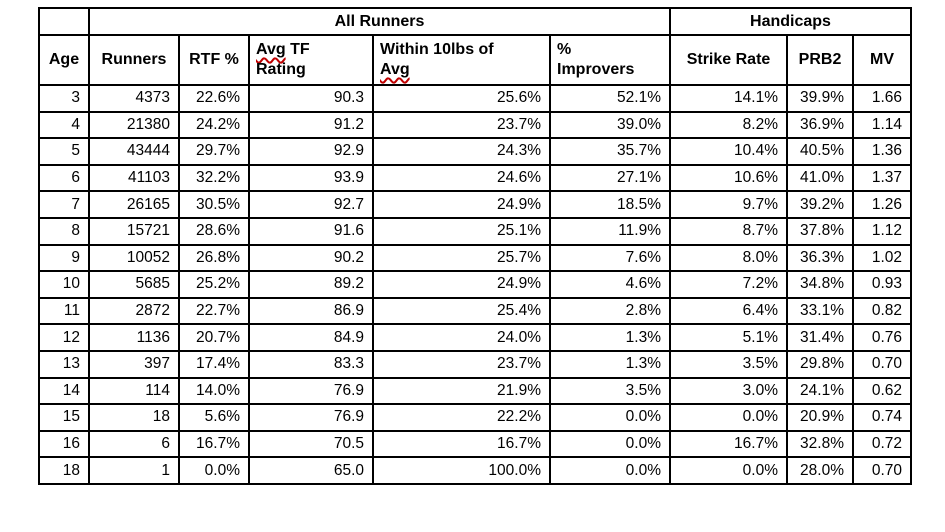 This screenshot has width=945, height=532. What do you see at coordinates (728, 337) in the screenshot?
I see `cell-strike-rate: 5.1%` at bounding box center [728, 337].